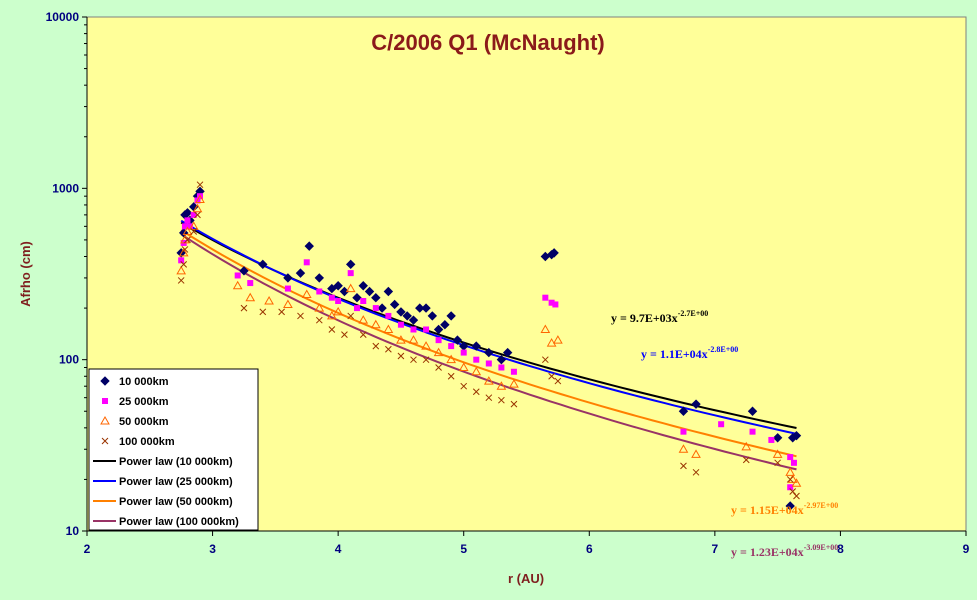  I want to click on legend-box, so click(173, 449).